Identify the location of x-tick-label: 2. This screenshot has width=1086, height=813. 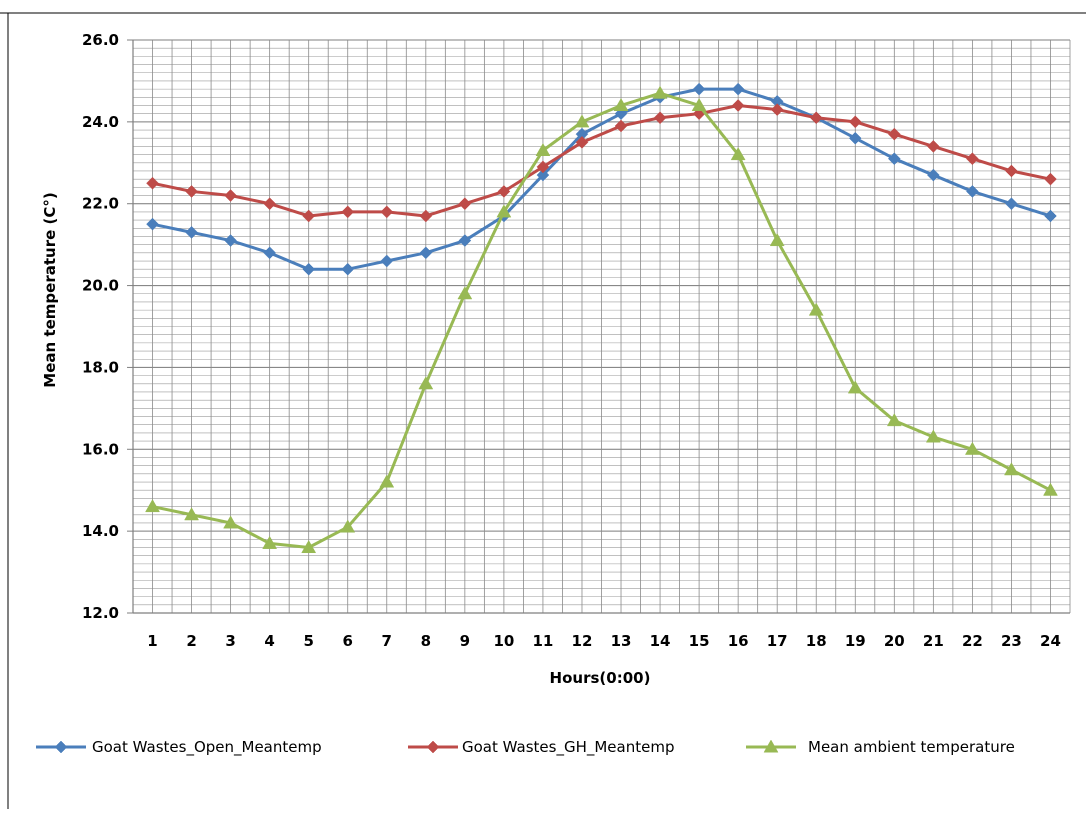
(191, 641).